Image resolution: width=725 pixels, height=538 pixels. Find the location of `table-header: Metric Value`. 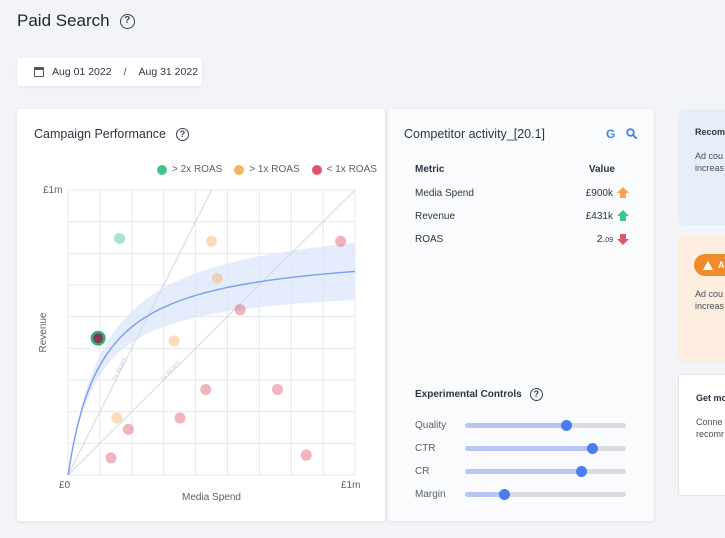

table-header: Metric Value is located at coordinates (522, 170).